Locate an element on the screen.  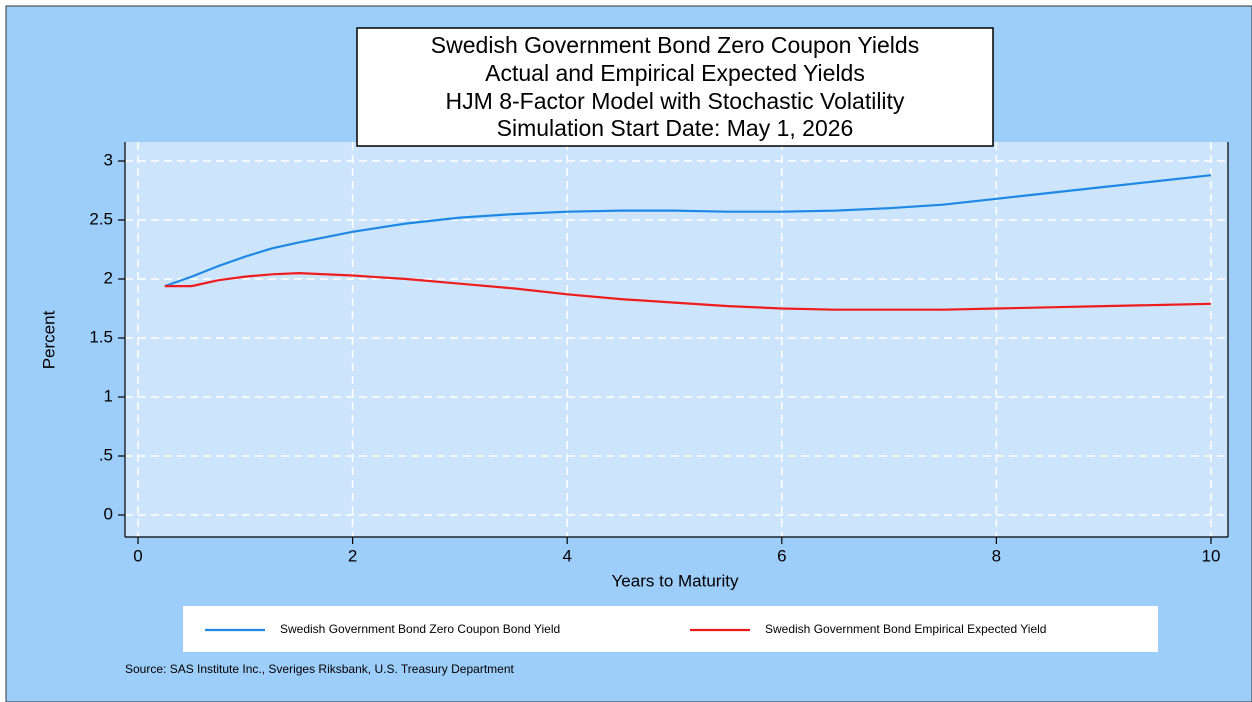
legend-box is located at coordinates (670, 629).